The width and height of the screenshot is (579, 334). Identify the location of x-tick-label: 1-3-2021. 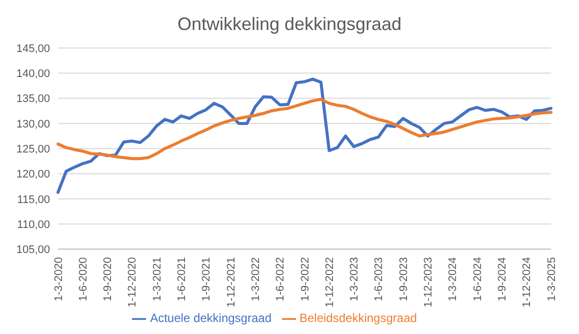
(157, 279).